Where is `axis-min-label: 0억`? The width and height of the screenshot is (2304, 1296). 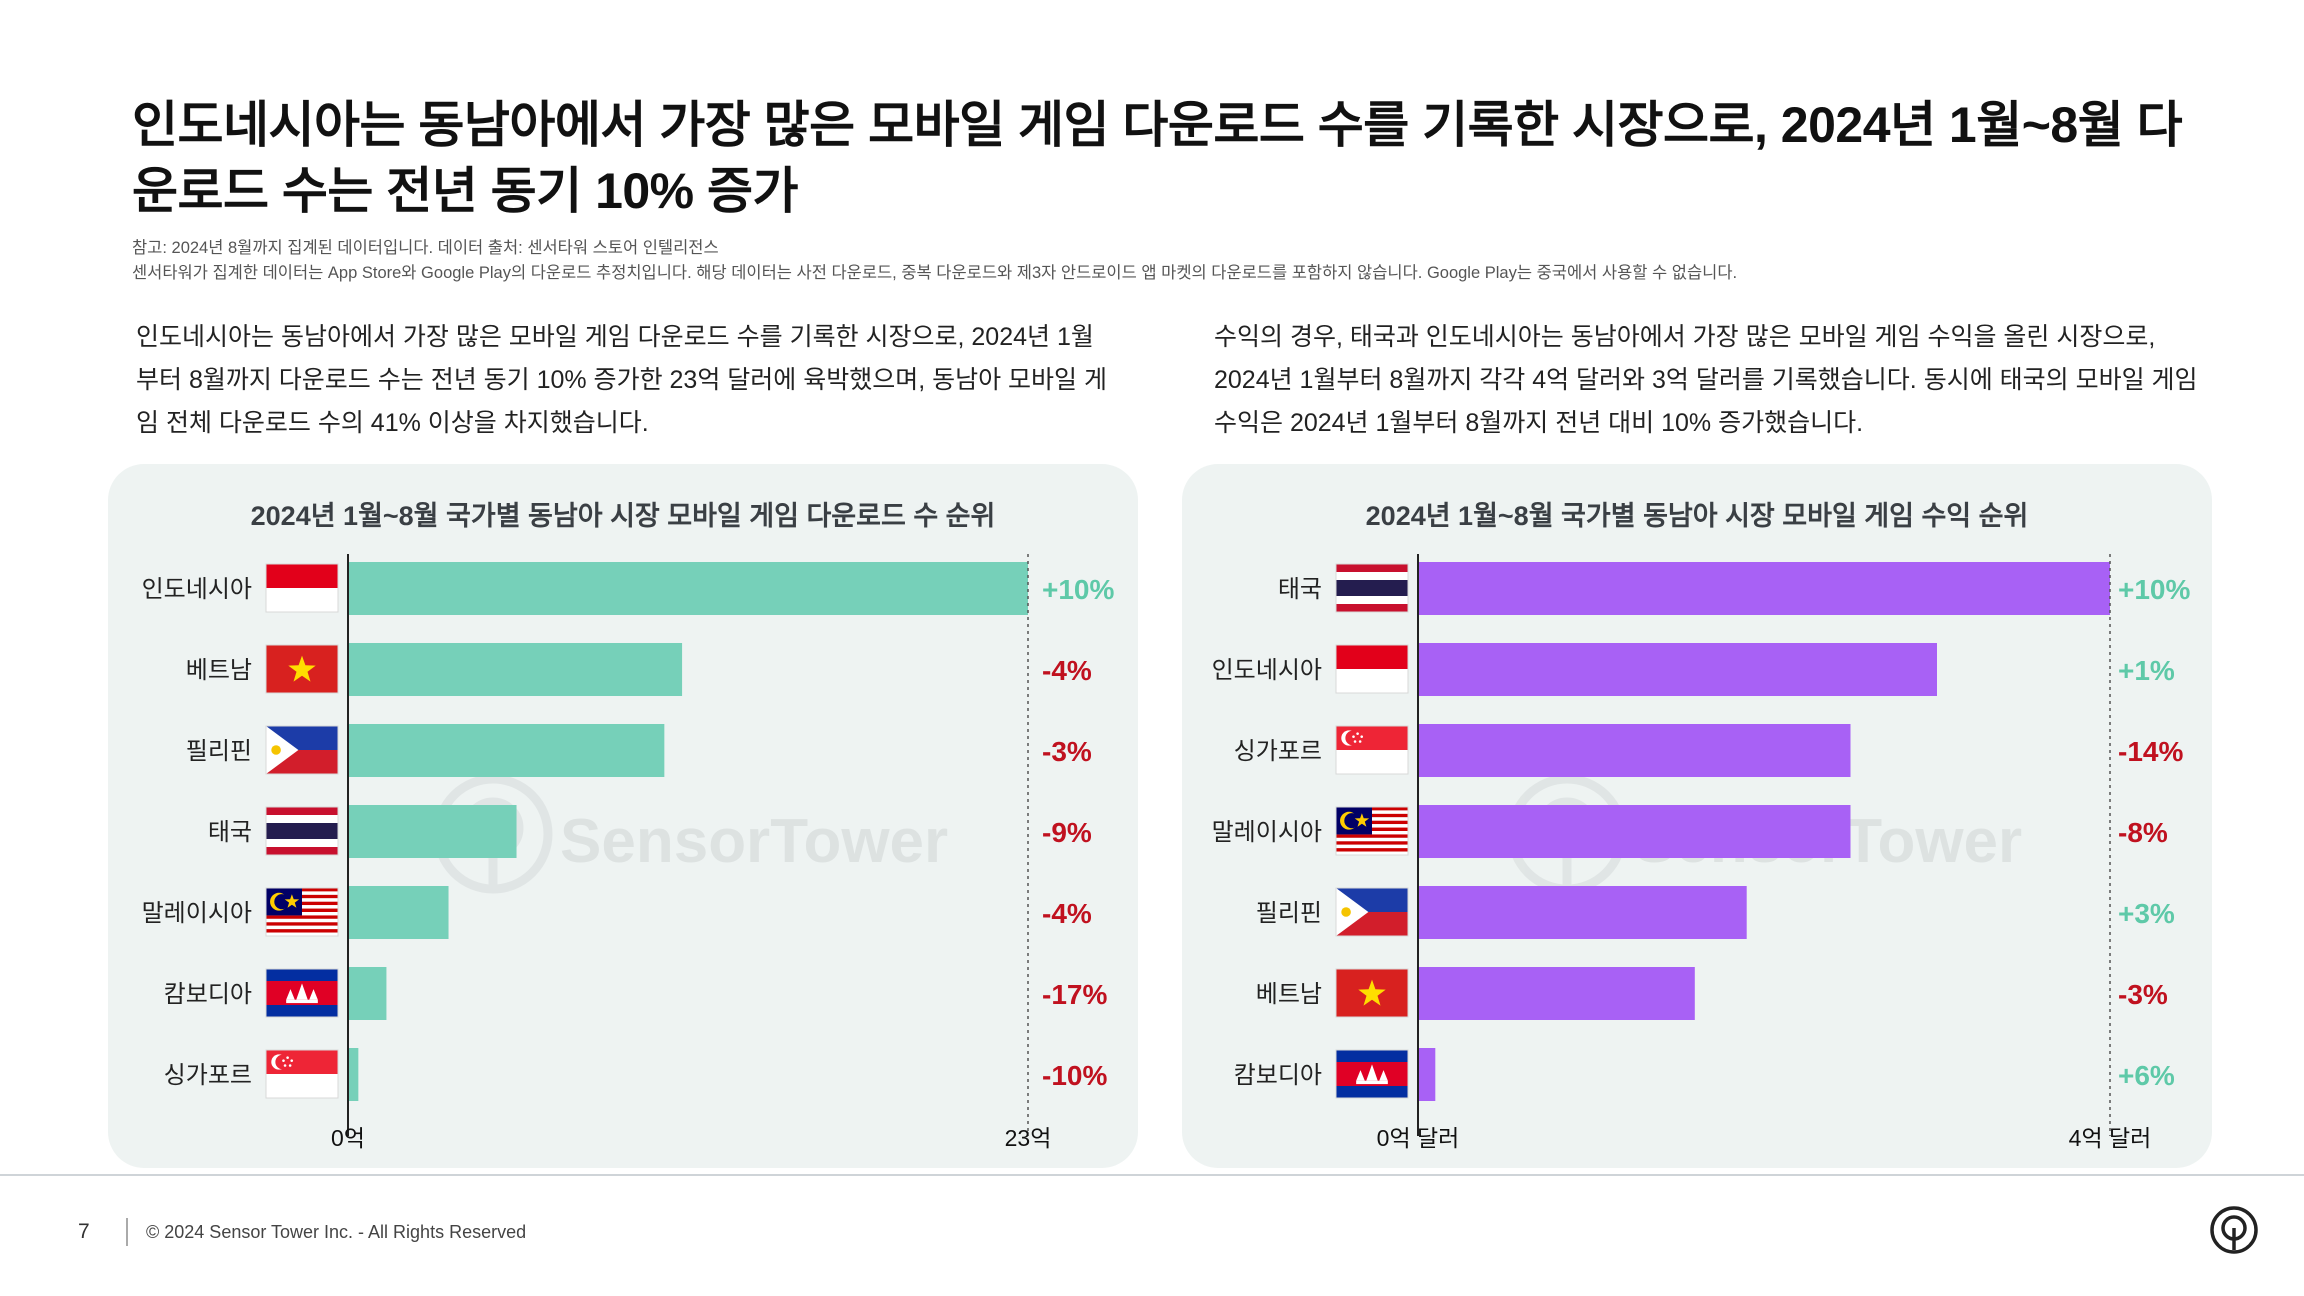 axis-min-label: 0억 is located at coordinates (348, 1138).